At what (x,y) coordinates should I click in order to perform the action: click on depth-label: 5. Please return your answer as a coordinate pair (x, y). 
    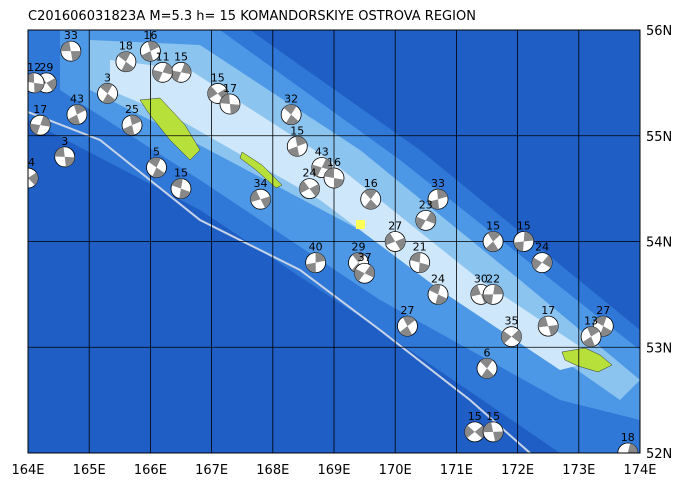
    Looking at the image, I should click on (156, 151).